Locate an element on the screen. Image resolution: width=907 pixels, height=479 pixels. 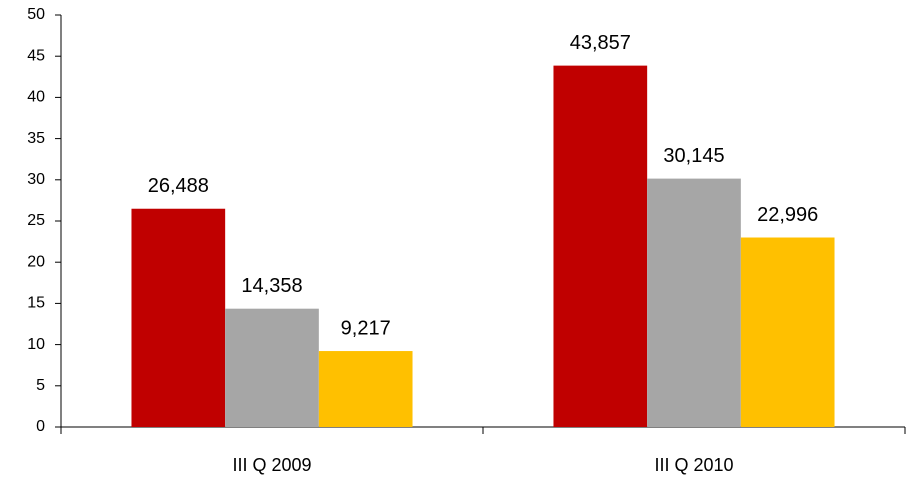
value-label: 26,488 is located at coordinates (178, 186).